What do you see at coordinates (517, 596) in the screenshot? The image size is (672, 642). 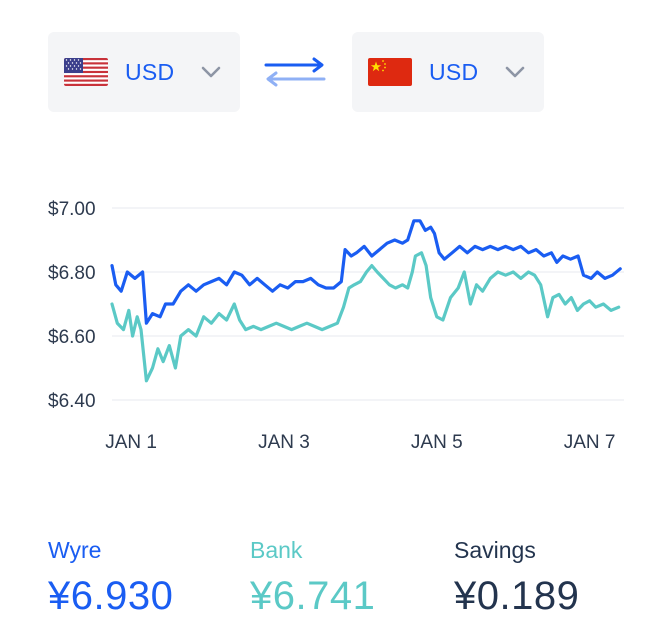 I see `savings-value: ¥0.189` at bounding box center [517, 596].